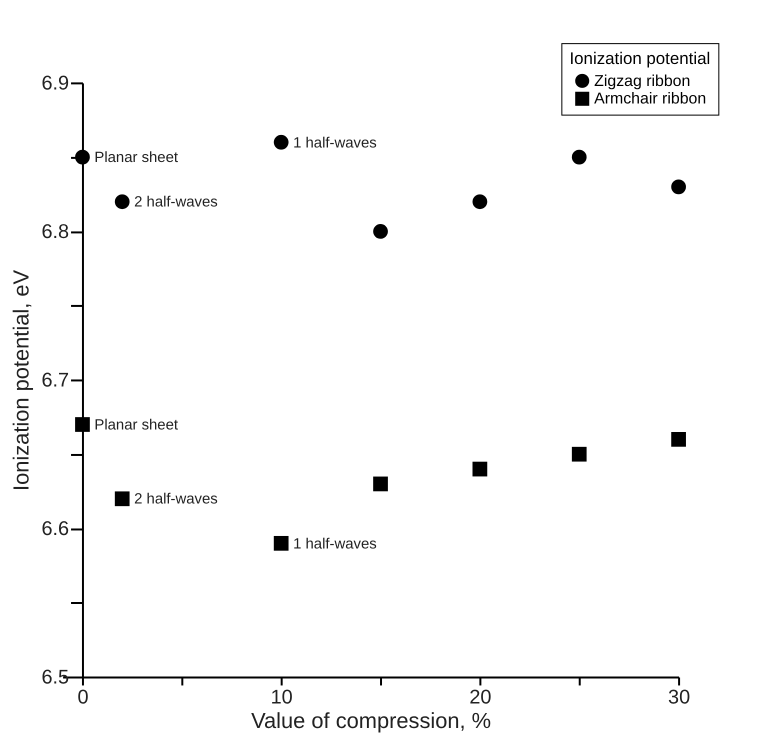 The width and height of the screenshot is (769, 736). Describe the element at coordinates (639, 58) in the screenshot. I see `legend-title: Ionization potential` at that location.